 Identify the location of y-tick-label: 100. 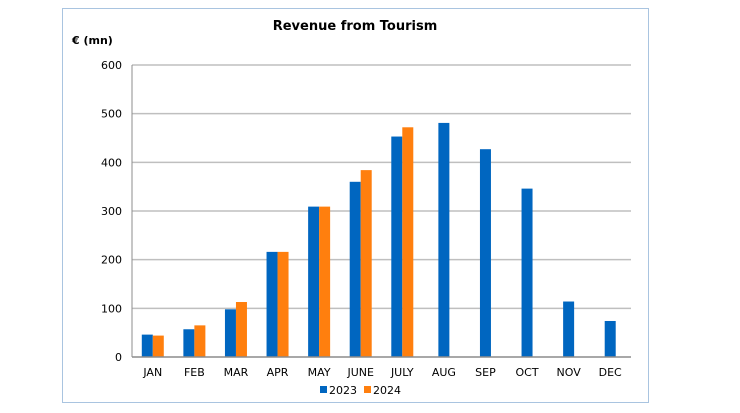
(111, 308).